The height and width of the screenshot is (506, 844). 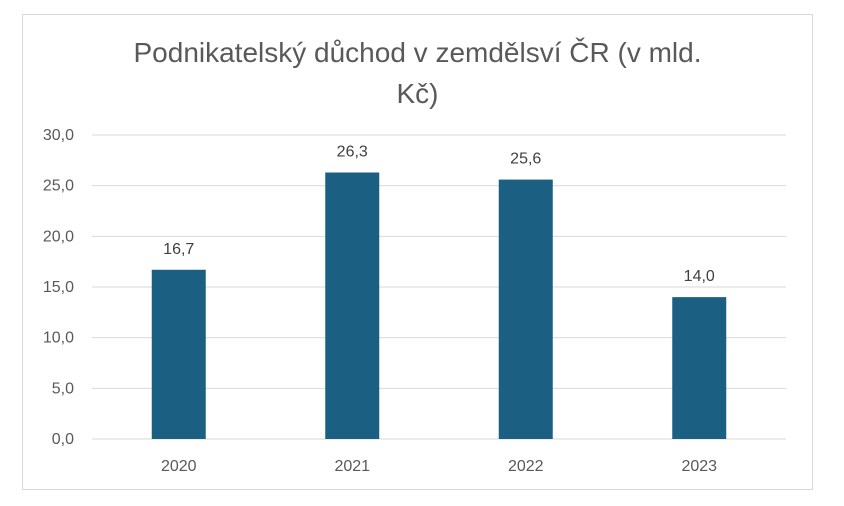 I want to click on bar-2020, so click(x=178, y=354).